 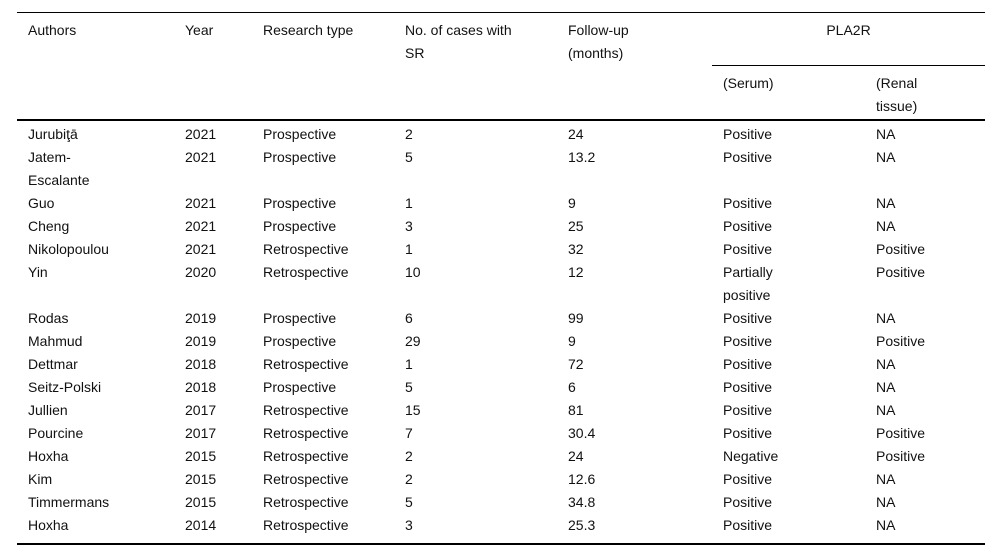 I want to click on cell-follow-up: 25, so click(x=576, y=225).